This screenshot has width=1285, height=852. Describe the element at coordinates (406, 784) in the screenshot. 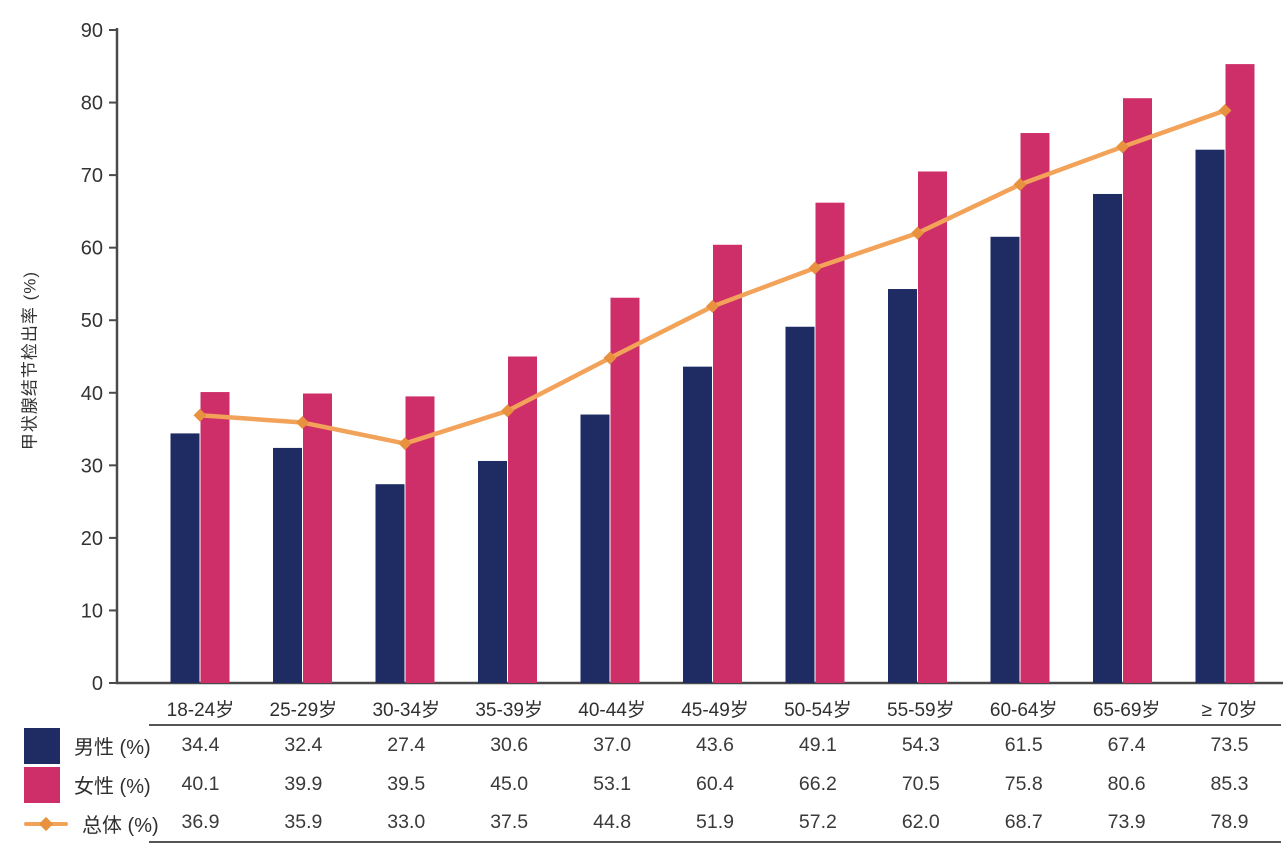

I see `value-cell: 39.5` at that location.